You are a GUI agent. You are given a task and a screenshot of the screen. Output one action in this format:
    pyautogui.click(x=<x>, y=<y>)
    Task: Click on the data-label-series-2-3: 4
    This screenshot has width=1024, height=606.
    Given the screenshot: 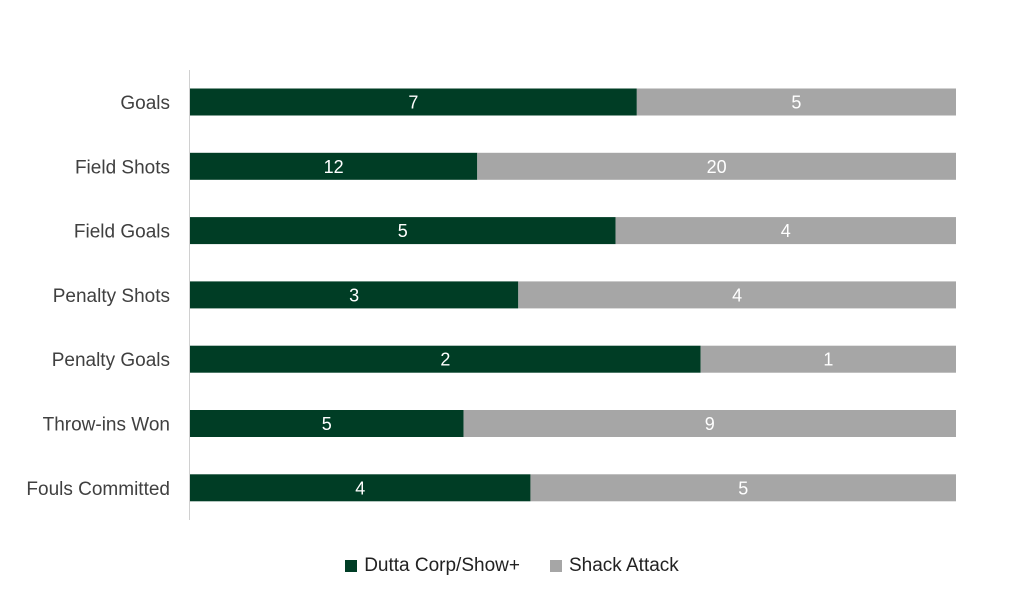 What is the action you would take?
    pyautogui.click(x=786, y=231)
    